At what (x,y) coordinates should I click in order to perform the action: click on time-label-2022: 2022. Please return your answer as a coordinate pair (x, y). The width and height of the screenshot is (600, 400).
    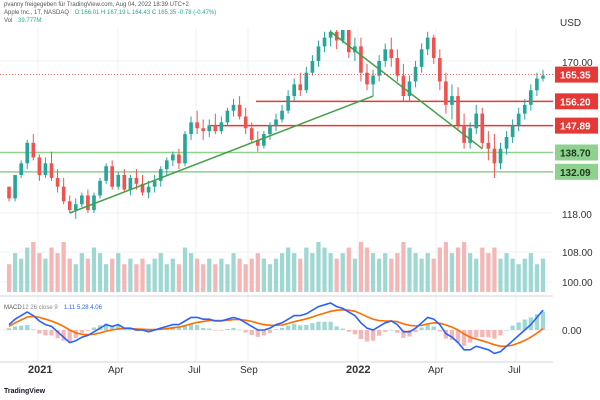
    Looking at the image, I should click on (358, 370).